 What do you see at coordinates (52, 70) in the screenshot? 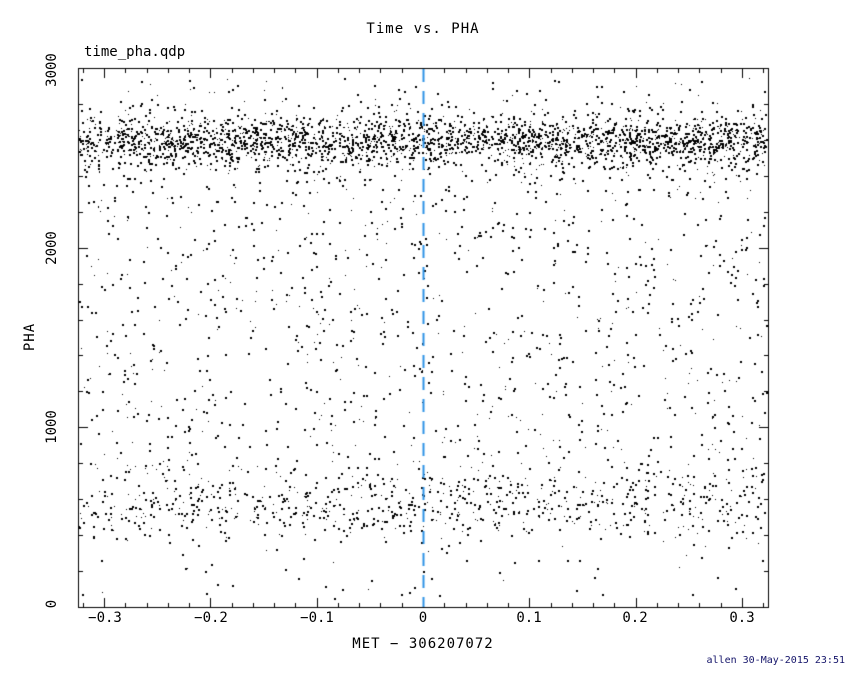
I see `y-tick-label: 3000` at bounding box center [52, 70].